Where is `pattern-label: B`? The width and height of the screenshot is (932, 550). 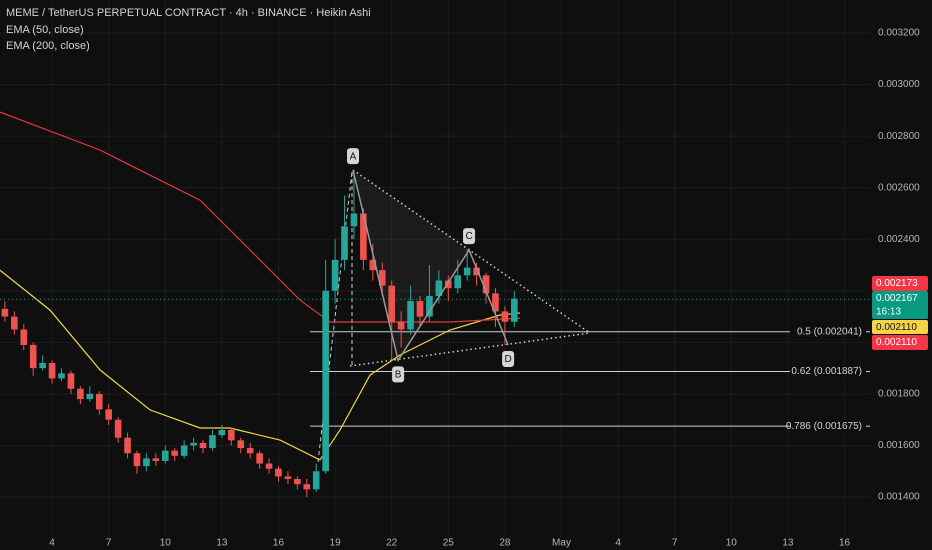 pattern-label: B is located at coordinates (398, 375).